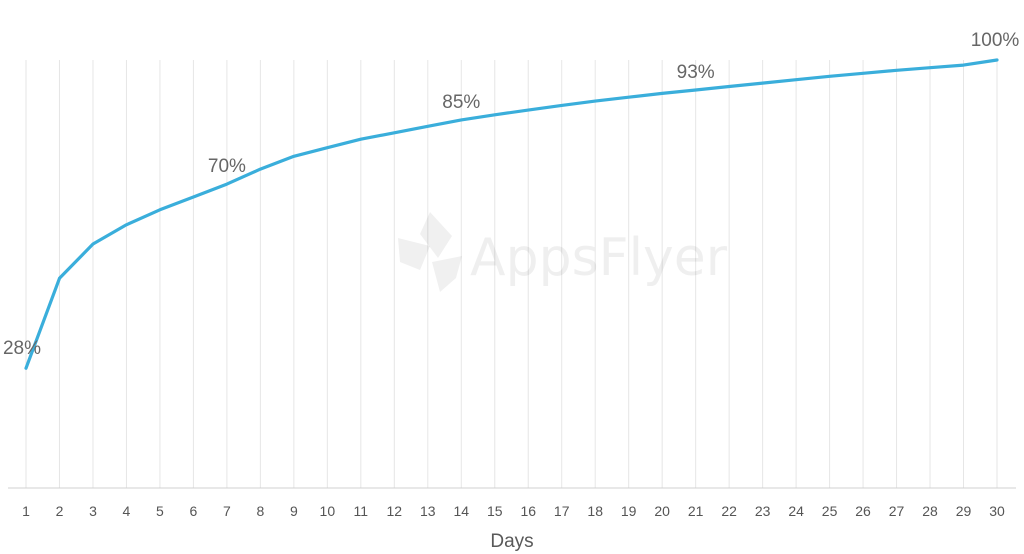 Image resolution: width=1024 pixels, height=554 pixels. I want to click on x-tick-label: 29, so click(964, 511).